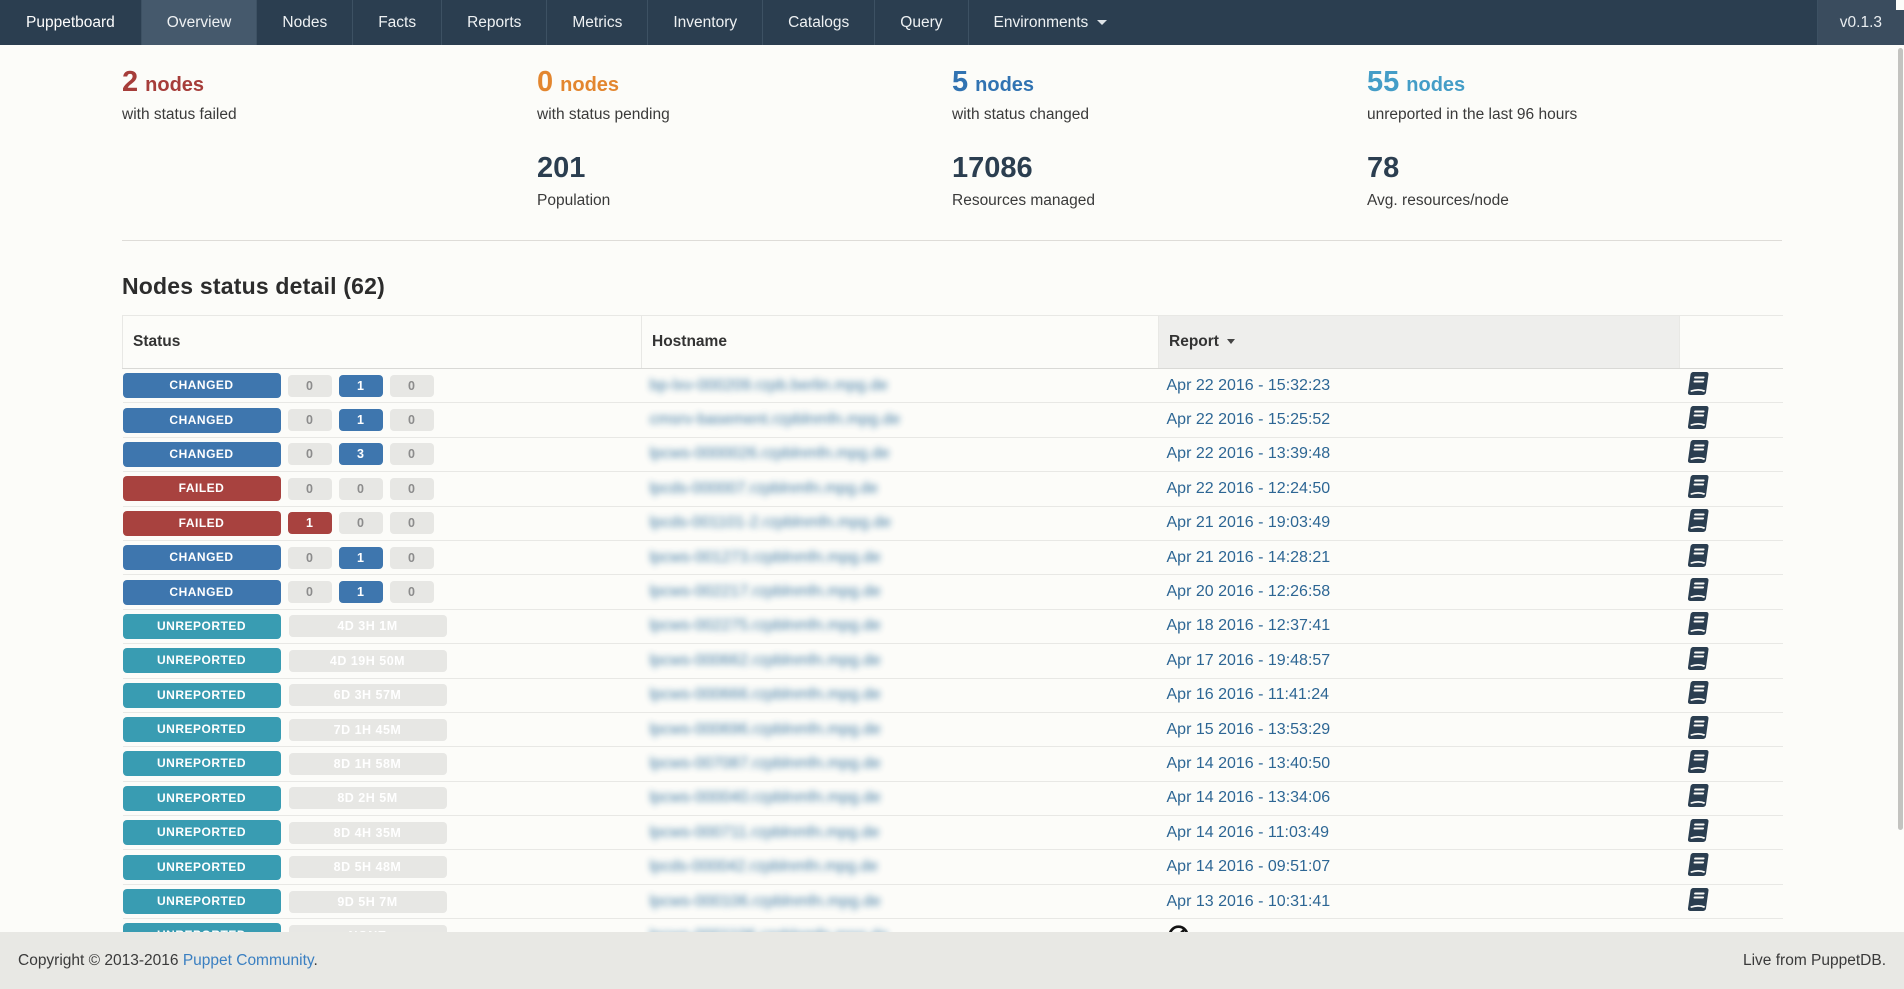 Image resolution: width=1904 pixels, height=989 pixels. What do you see at coordinates (382, 798) in the screenshot?
I see `status-cell: UNREPORTED 8D 2H 5M` at bounding box center [382, 798].